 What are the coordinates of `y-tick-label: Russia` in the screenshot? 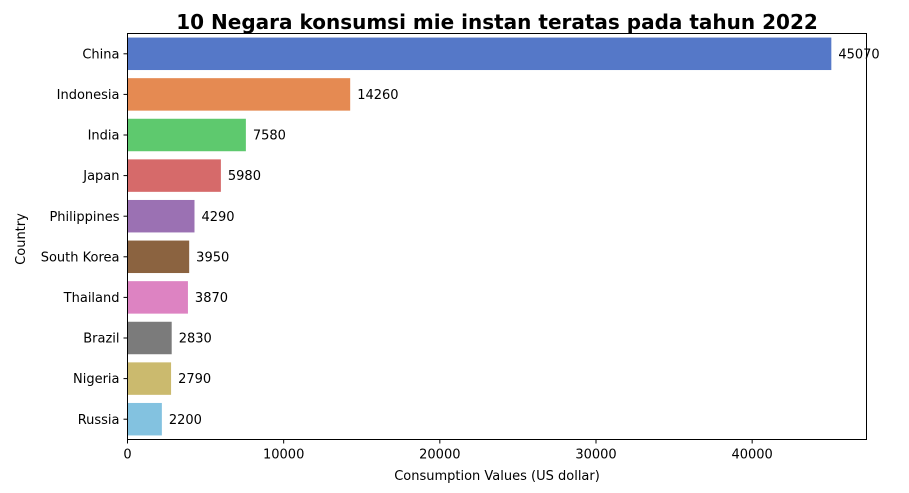 It's located at (99, 420).